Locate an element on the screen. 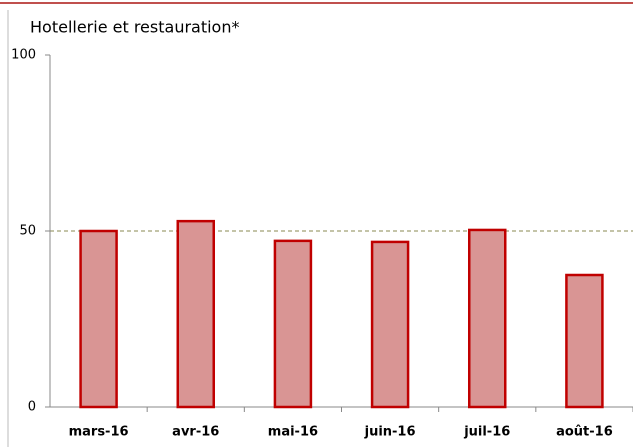 The height and width of the screenshot is (447, 633). y-tick-label: 100 is located at coordinates (23, 55).